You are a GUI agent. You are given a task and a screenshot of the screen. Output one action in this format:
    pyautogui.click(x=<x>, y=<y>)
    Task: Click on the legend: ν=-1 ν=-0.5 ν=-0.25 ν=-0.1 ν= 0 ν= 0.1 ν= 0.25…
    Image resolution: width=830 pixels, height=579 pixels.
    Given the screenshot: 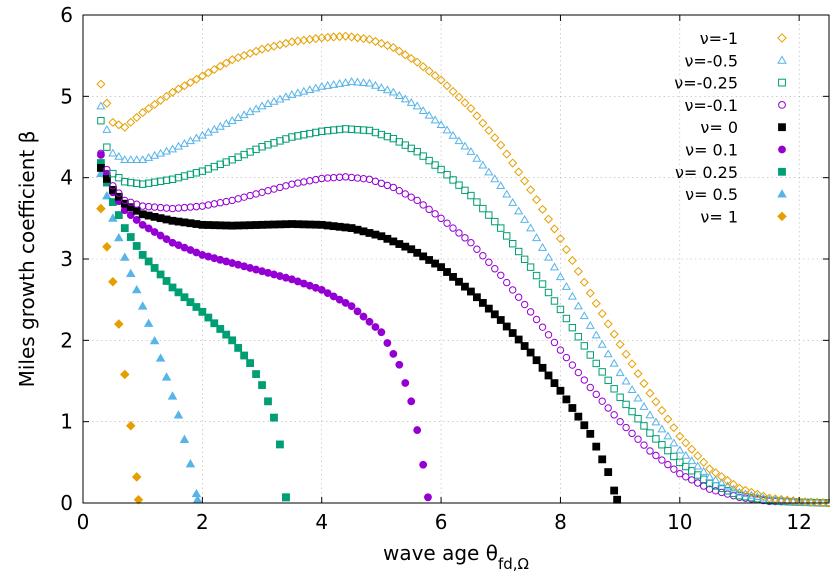 What is the action you would take?
    pyautogui.click(x=730, y=127)
    